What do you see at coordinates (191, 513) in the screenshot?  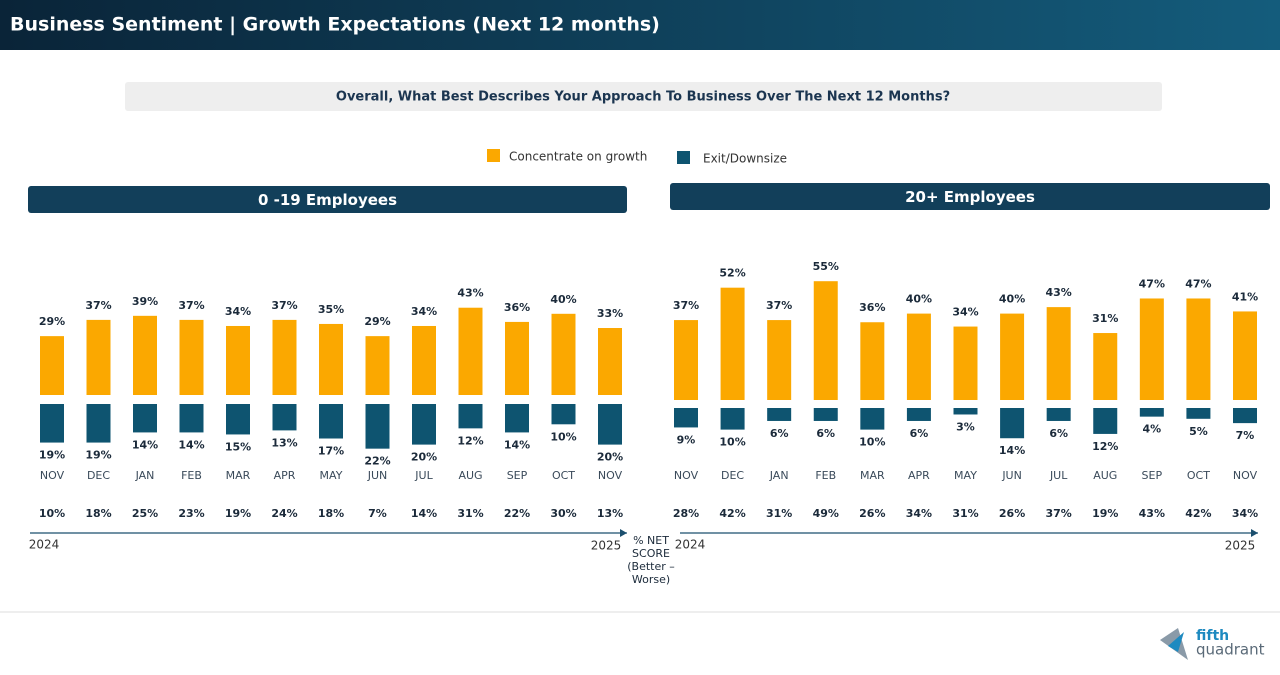 I see `net-score: 23%` at bounding box center [191, 513].